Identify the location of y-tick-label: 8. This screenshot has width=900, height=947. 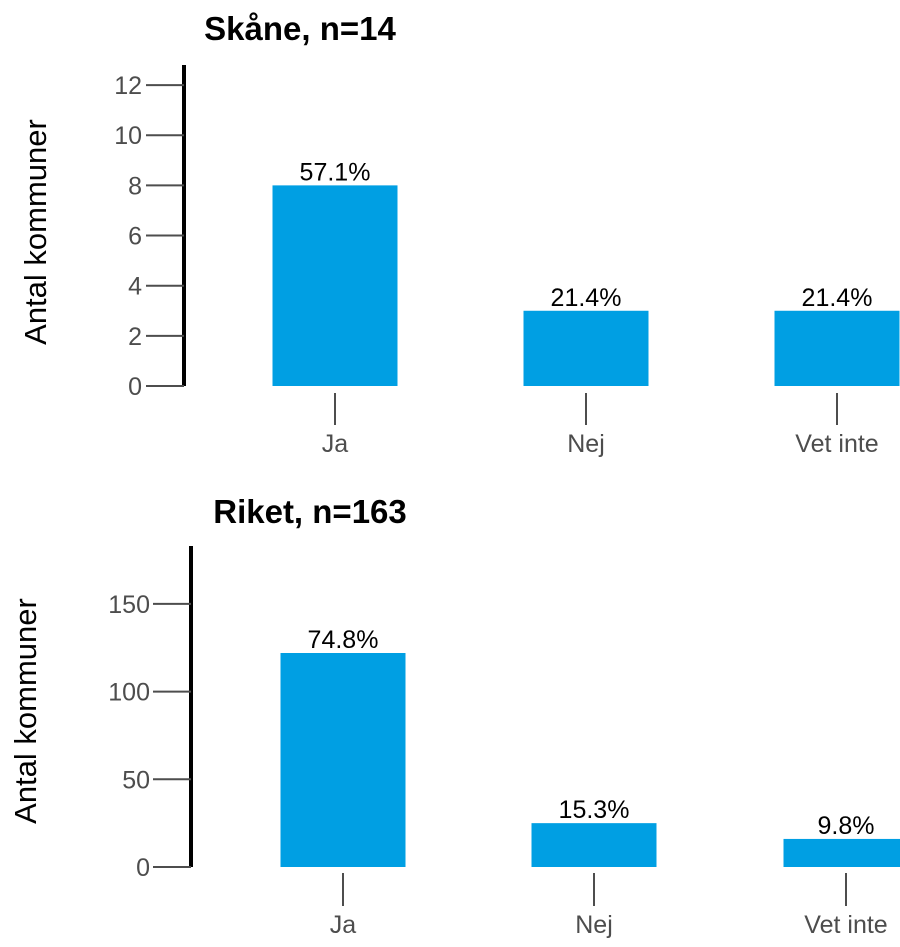
(135, 186).